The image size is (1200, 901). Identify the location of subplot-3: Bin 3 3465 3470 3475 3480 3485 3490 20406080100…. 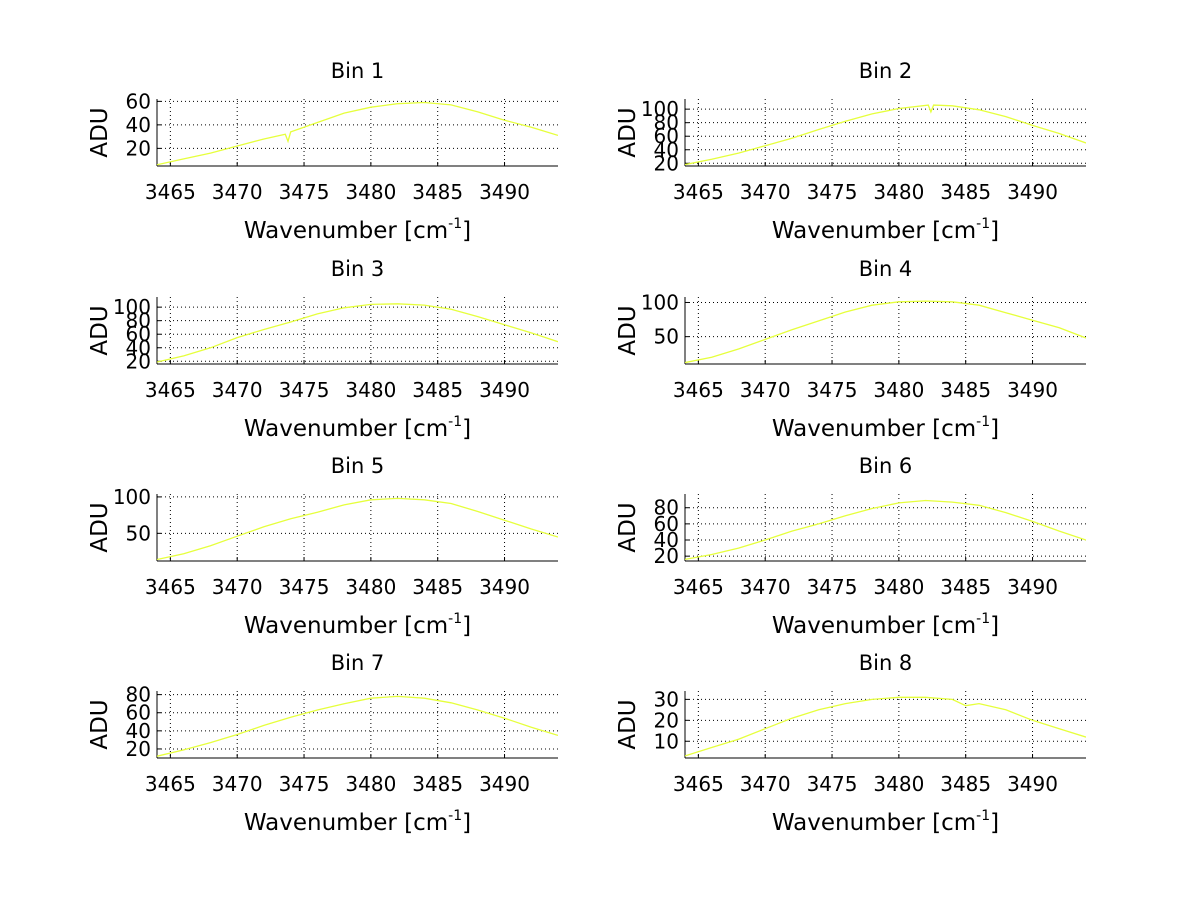
(322, 349).